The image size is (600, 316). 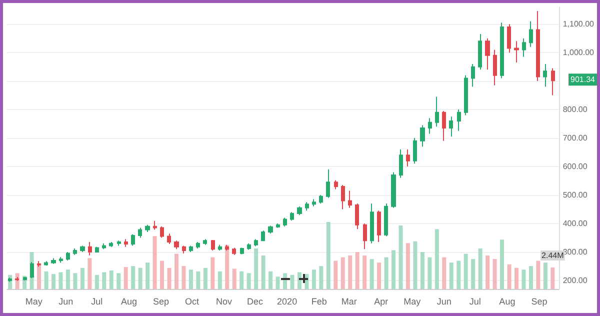 I want to click on data-label: 2.44M, so click(x=553, y=255).